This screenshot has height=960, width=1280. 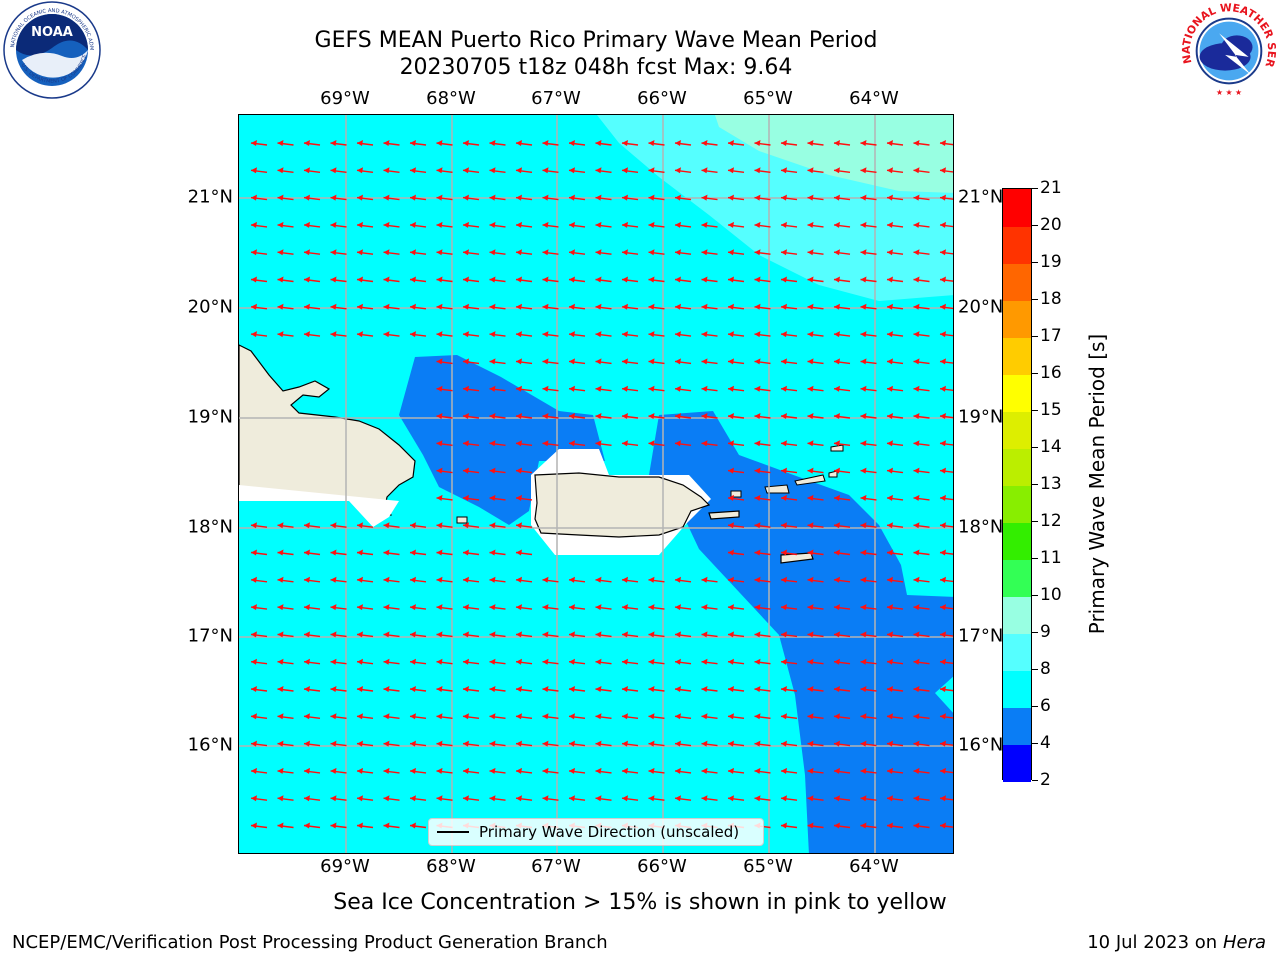 I want to click on chart-subtitle: 20230705 t18z 048h fcst Max: 9.64, so click(x=596, y=67).